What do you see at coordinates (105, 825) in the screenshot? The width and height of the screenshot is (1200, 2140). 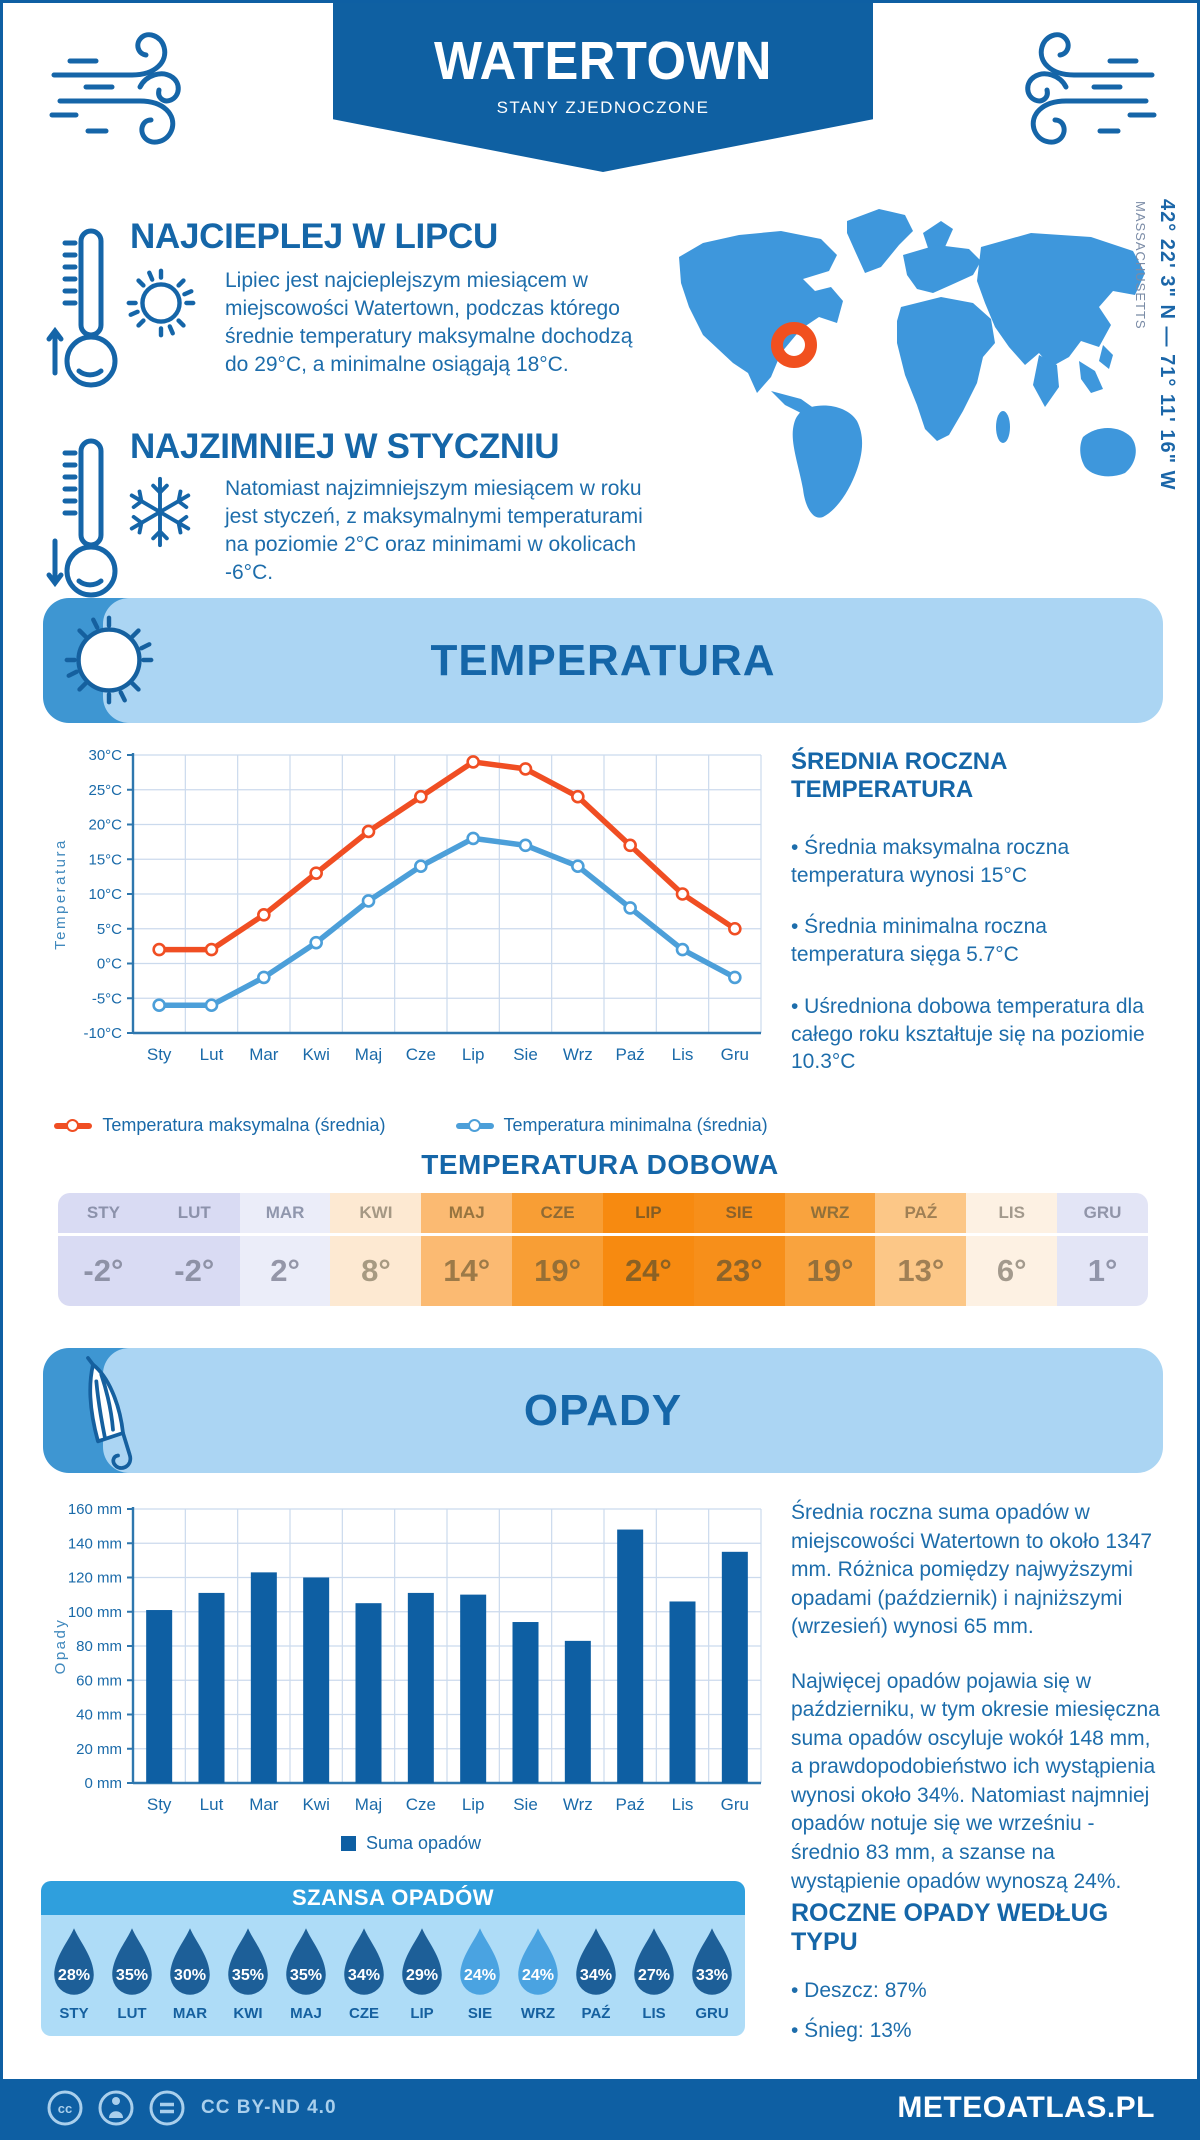 I see `svg-text: 20°C` at bounding box center [105, 825].